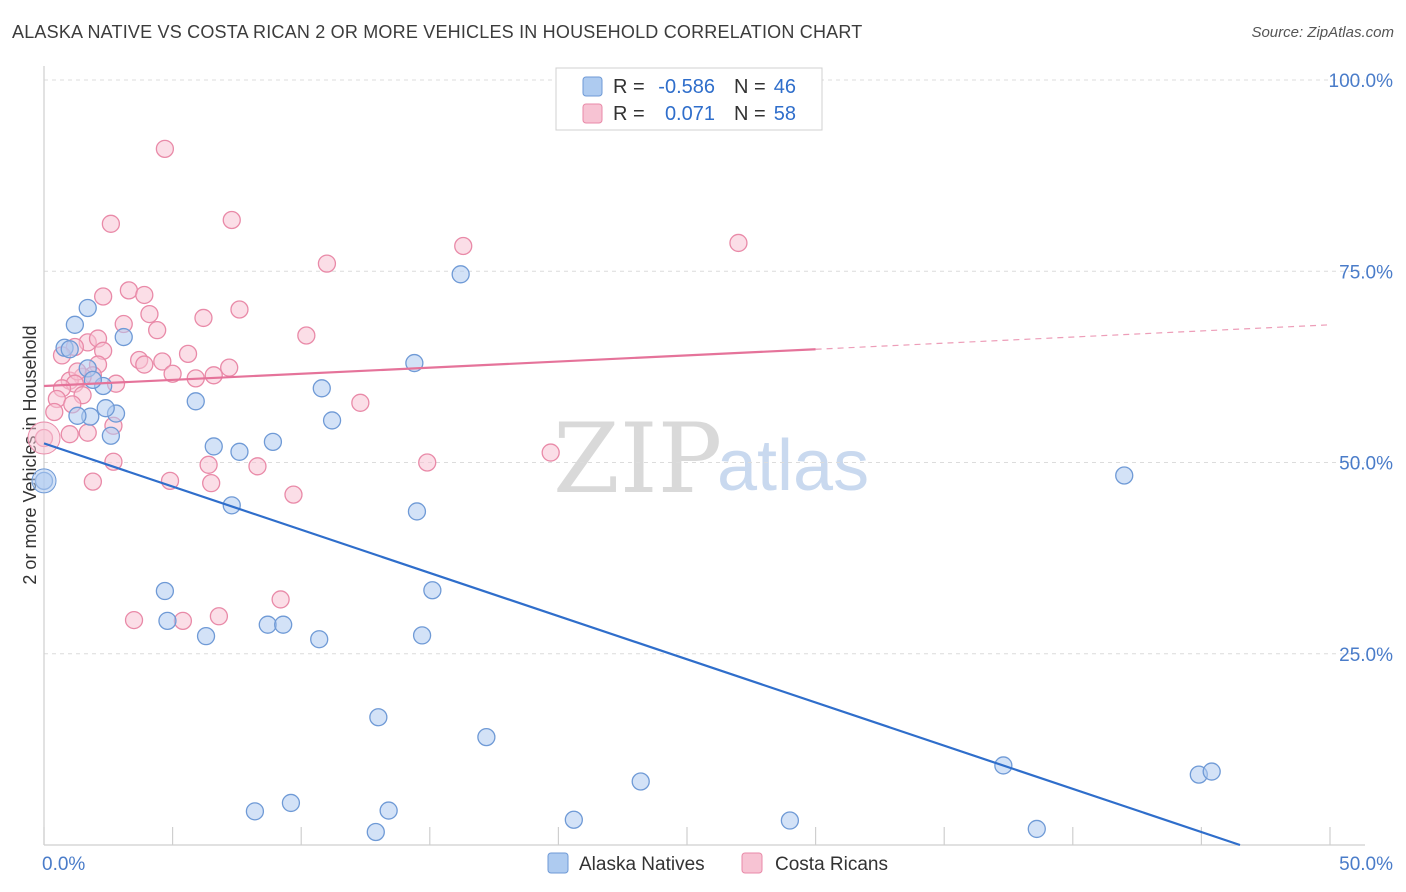 The width and height of the screenshot is (1406, 892). Describe the element at coordinates (831, 864) in the screenshot. I see `bottom-legend-label-costa-ricans: Costa Ricans` at that location.